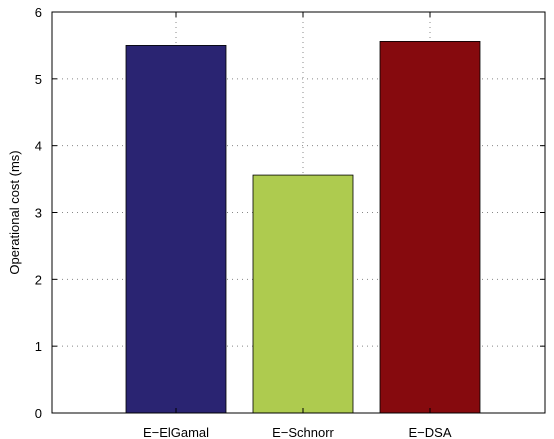 Image resolution: width=554 pixels, height=439 pixels. I want to click on y-tick-label: 2, so click(38, 279).